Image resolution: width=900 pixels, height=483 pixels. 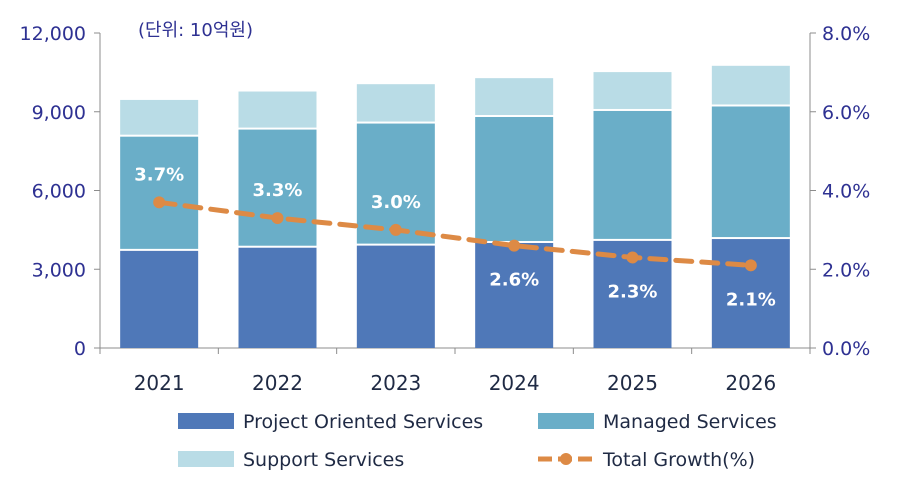 I want to click on y-left-tick-label: 6,000, so click(x=59, y=192).